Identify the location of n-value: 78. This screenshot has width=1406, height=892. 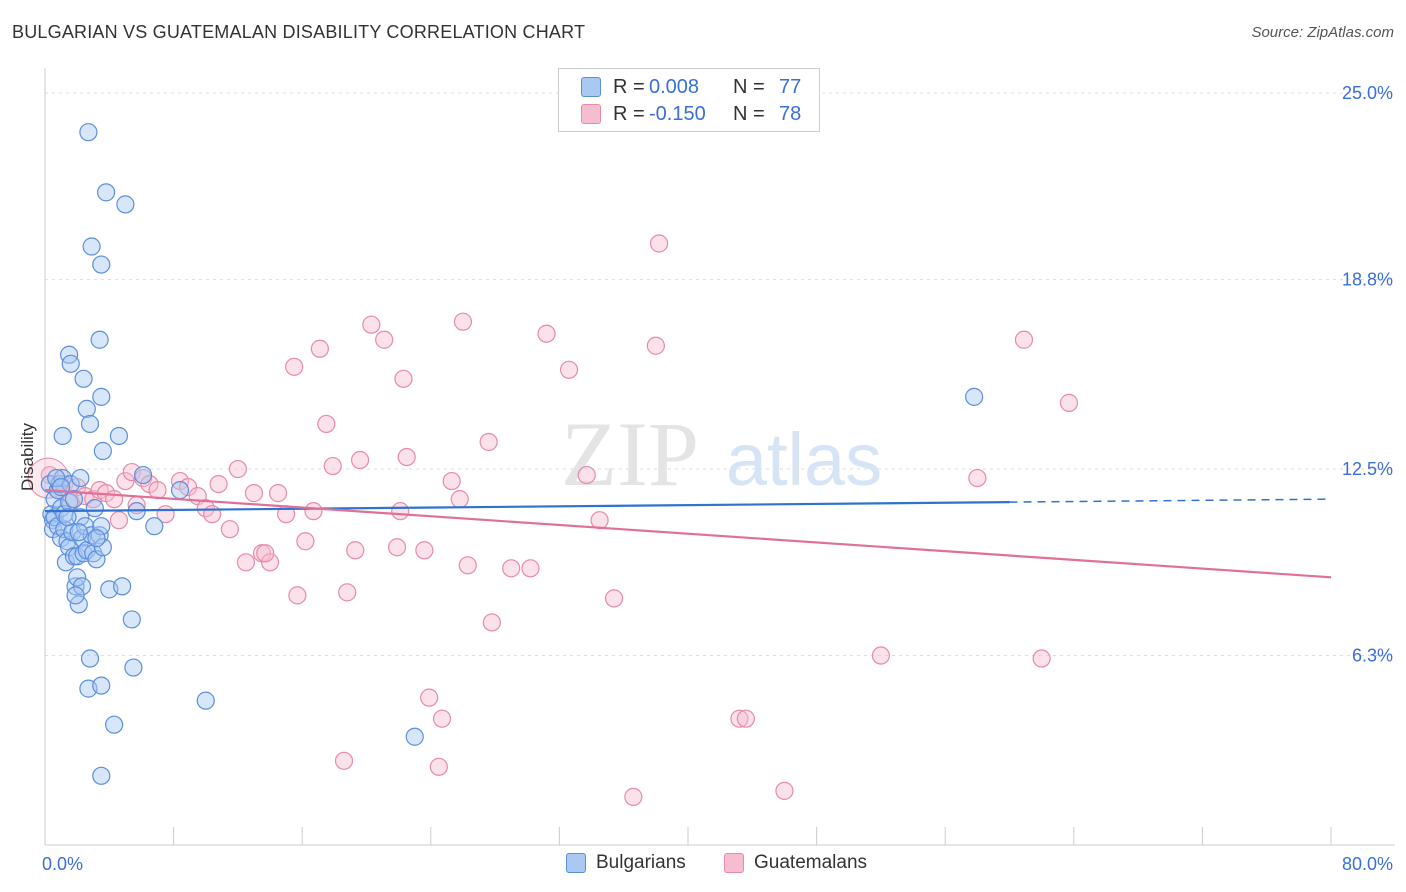
(790, 113).